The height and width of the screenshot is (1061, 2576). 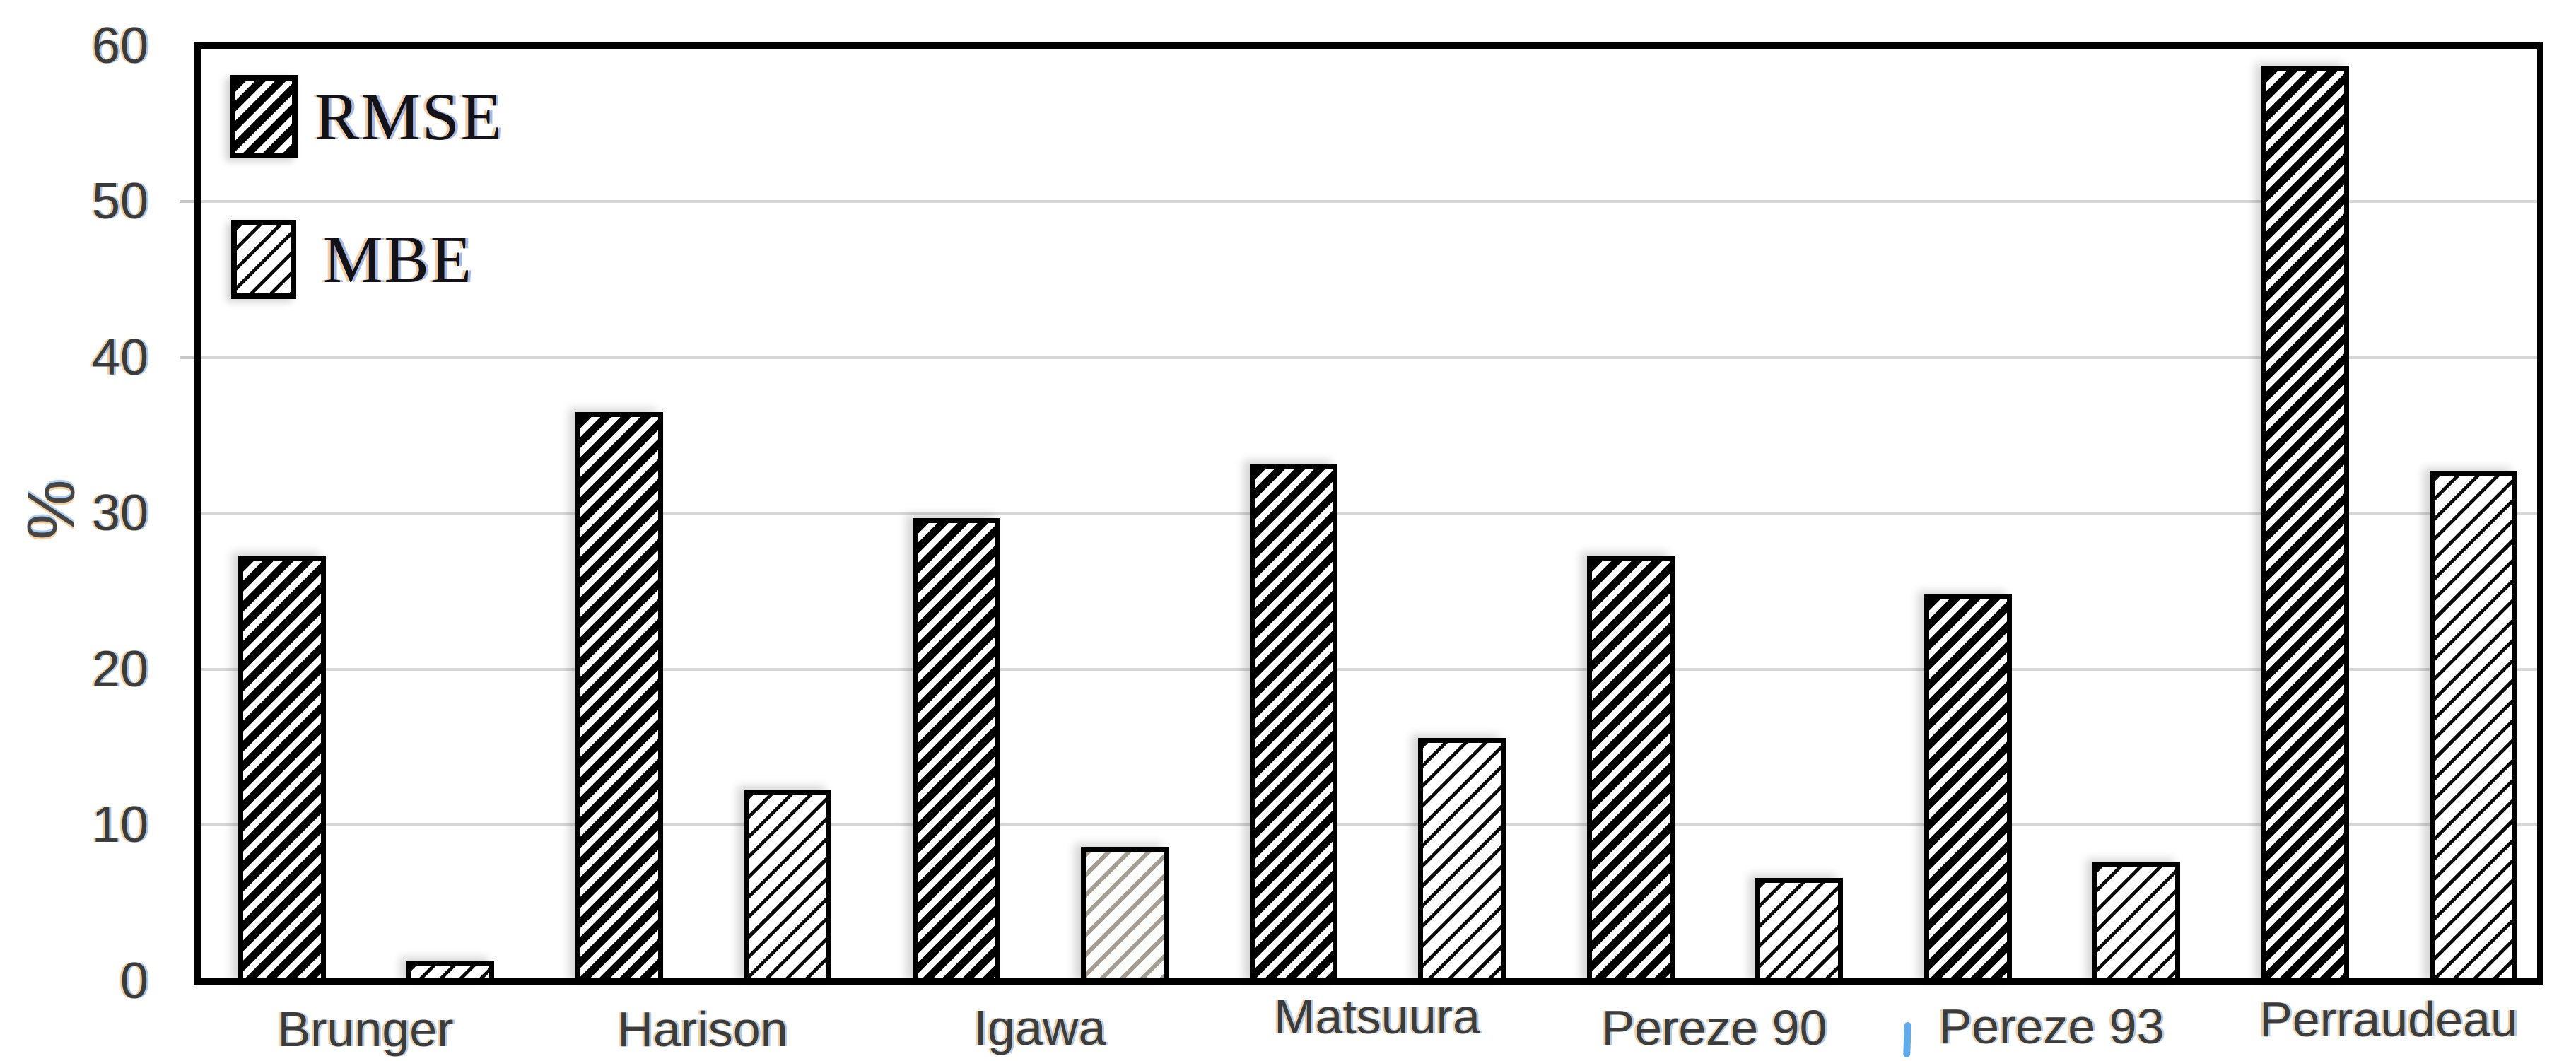 I want to click on y-tick-label-10: 10, so click(x=119, y=825).